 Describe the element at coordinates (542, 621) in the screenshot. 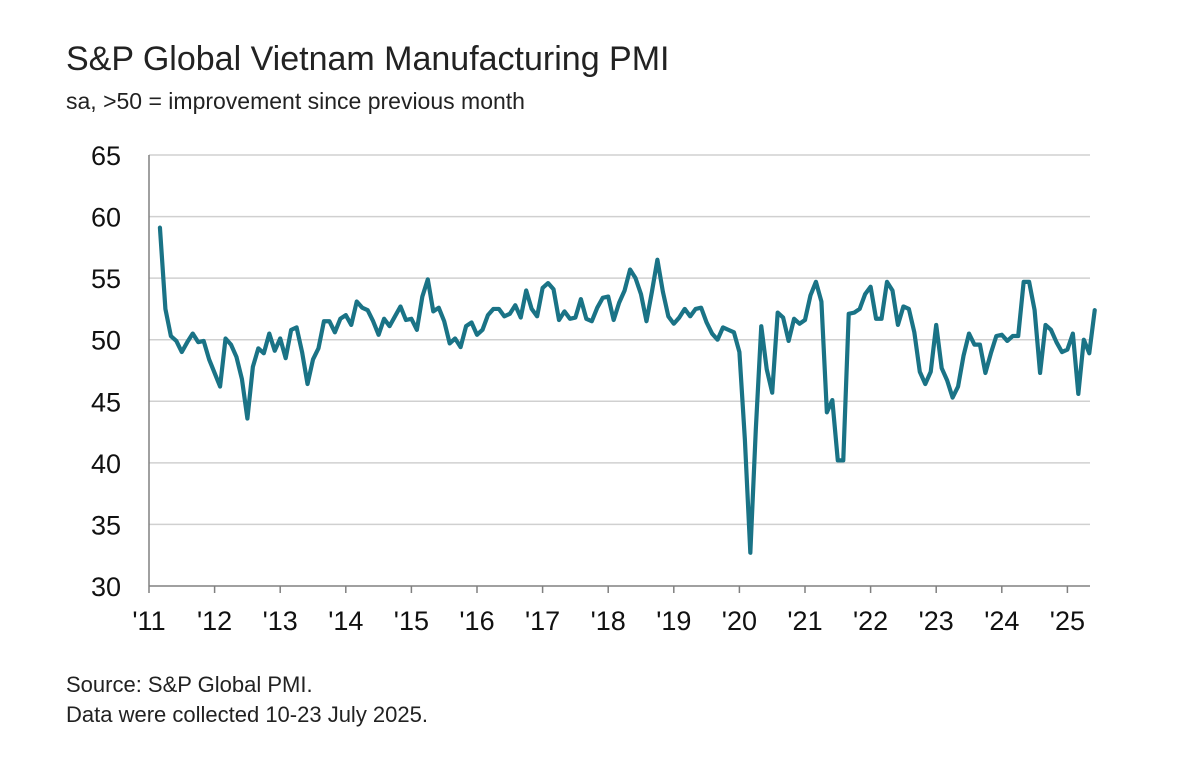

I see `x-tick-label: '17` at that location.